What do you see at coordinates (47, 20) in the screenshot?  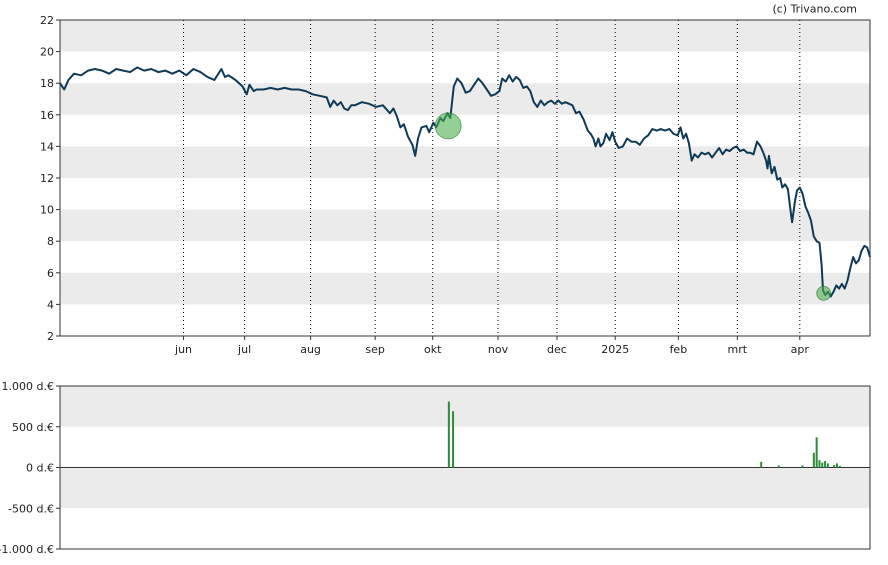 I see `price-y-tick-label: 22` at bounding box center [47, 20].